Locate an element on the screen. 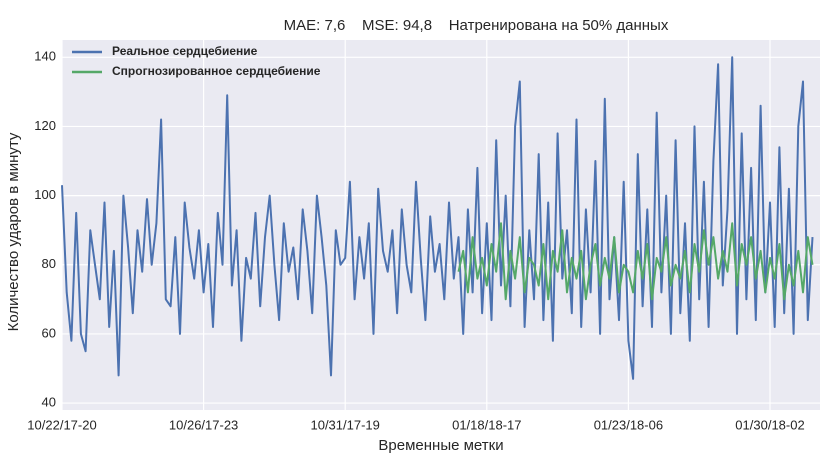 The image size is (840, 468). x-tick-label: 01/23/18-06 is located at coordinates (628, 424).